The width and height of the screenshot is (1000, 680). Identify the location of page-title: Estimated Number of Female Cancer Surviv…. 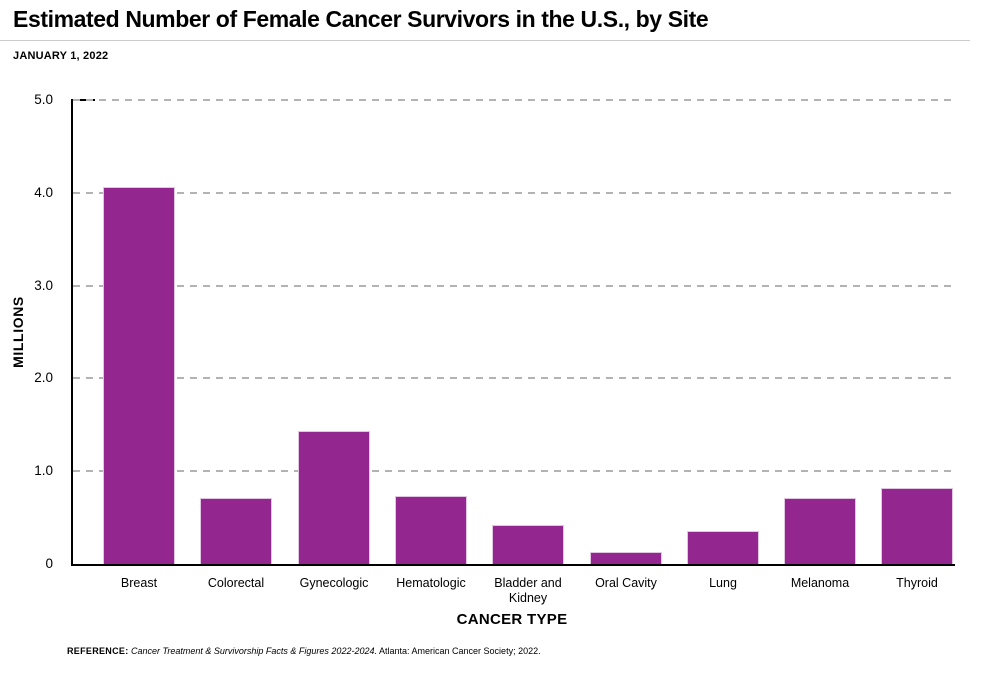
(361, 19).